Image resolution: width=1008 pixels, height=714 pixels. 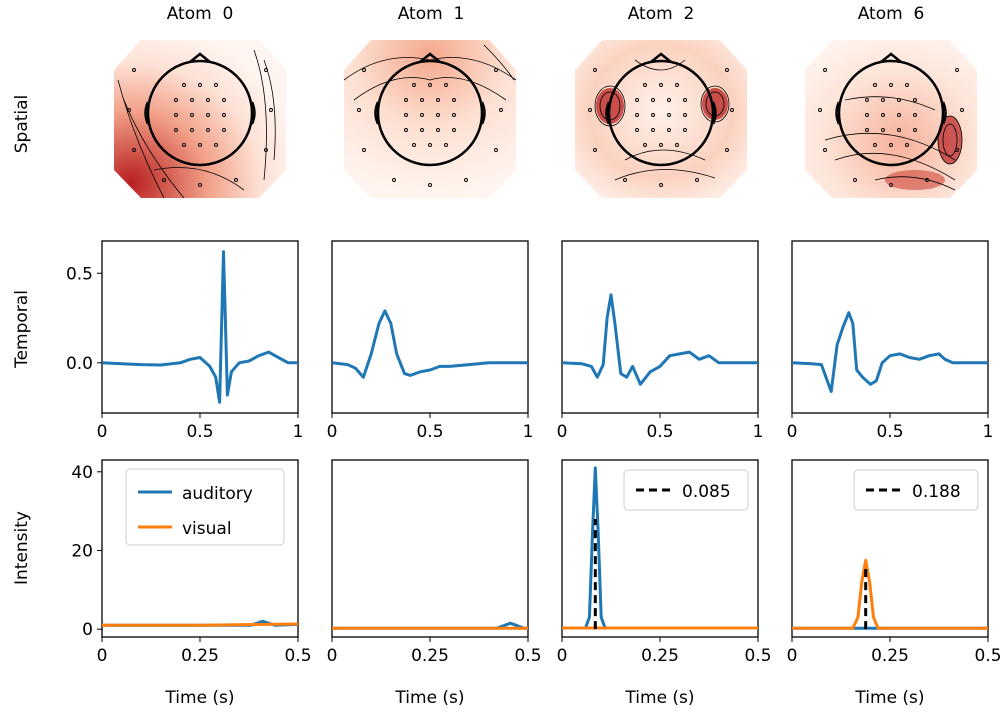 I want to click on y-tick-label: 0.0, so click(x=79, y=364).